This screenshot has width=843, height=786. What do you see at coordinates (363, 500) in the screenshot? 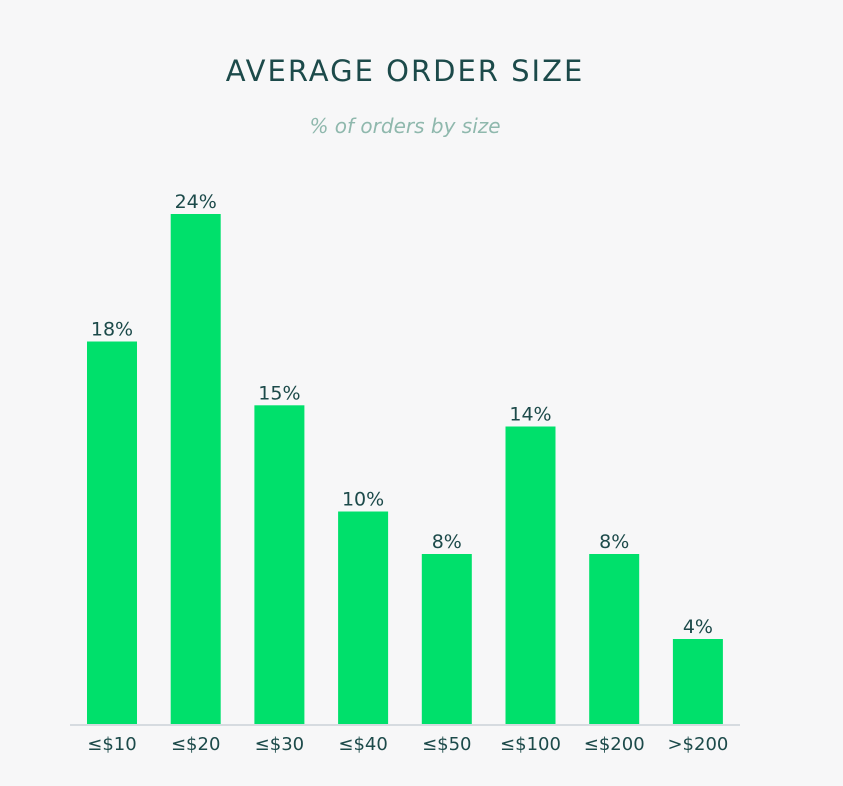
I see `data-label-4: 10%` at bounding box center [363, 500].